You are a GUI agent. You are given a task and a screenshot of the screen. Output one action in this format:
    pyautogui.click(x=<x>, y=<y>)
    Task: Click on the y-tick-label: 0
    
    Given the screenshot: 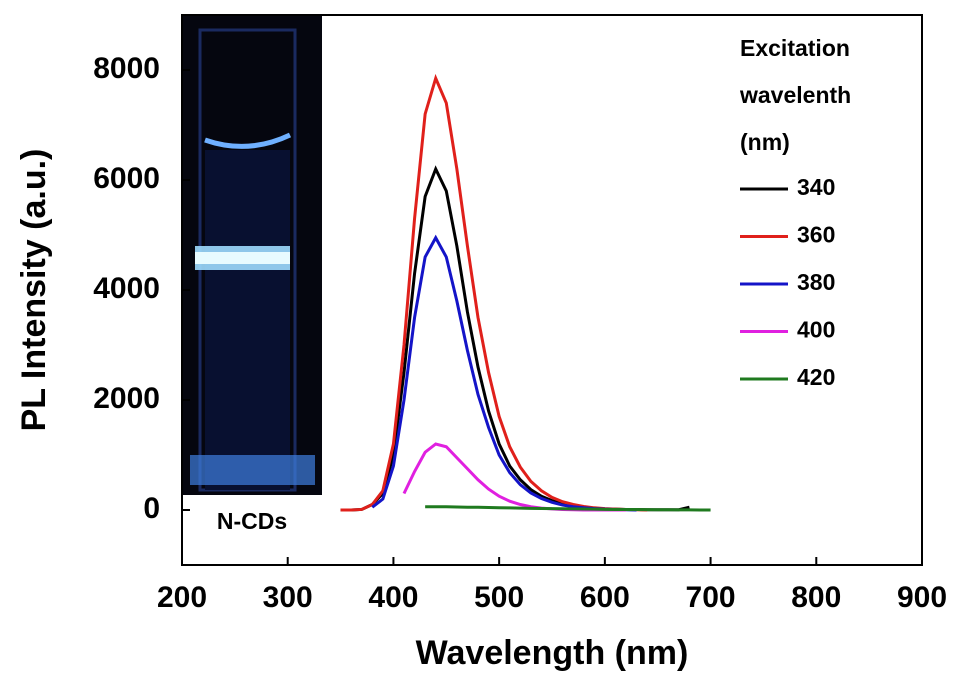 What is the action you would take?
    pyautogui.click(x=151, y=508)
    